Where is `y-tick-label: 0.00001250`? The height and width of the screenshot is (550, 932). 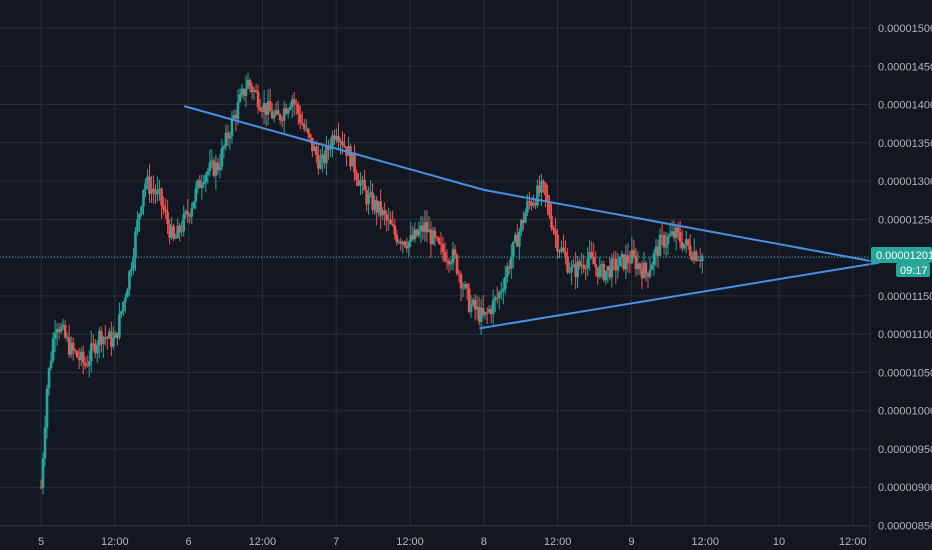 y-tick-label: 0.00001250 is located at coordinates (905, 220).